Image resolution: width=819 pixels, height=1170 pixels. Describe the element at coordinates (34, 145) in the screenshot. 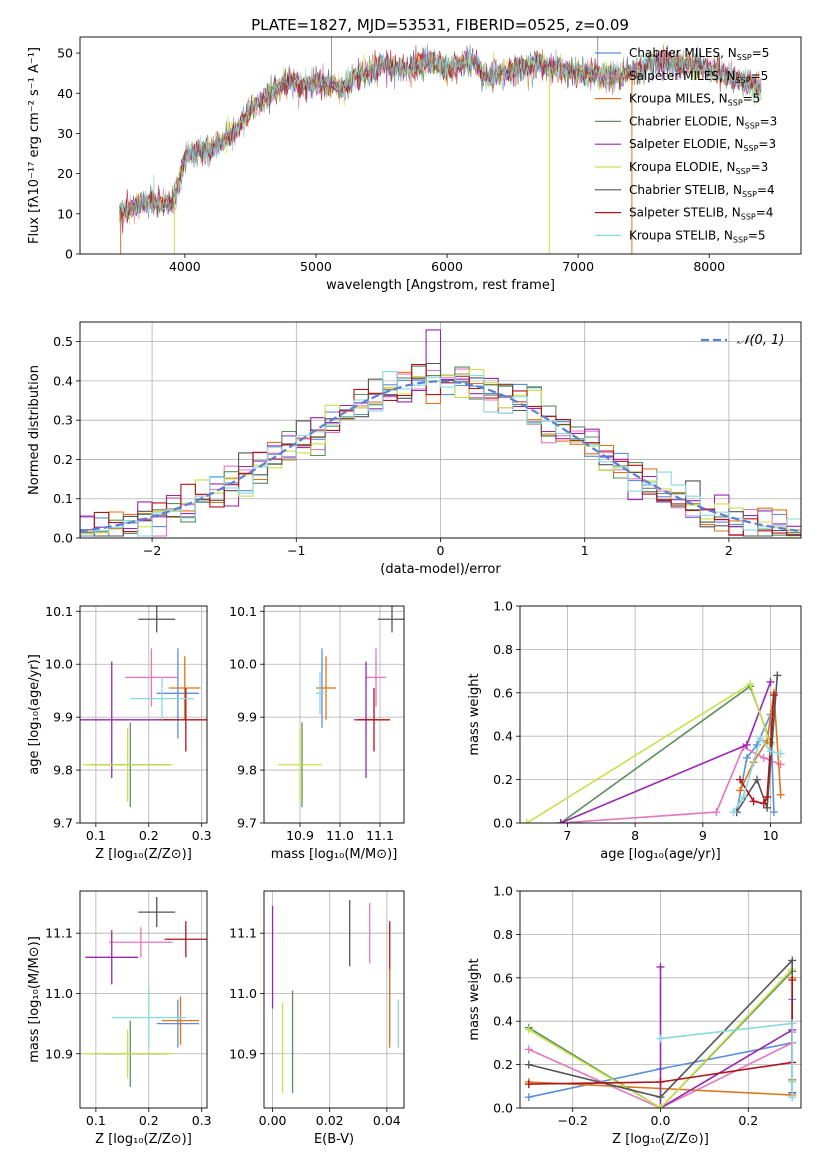

I see `y-axis-label: Flux [fλ10⁻¹⁷ erg cm⁻² s⁻¹ A⁻¹]` at that location.